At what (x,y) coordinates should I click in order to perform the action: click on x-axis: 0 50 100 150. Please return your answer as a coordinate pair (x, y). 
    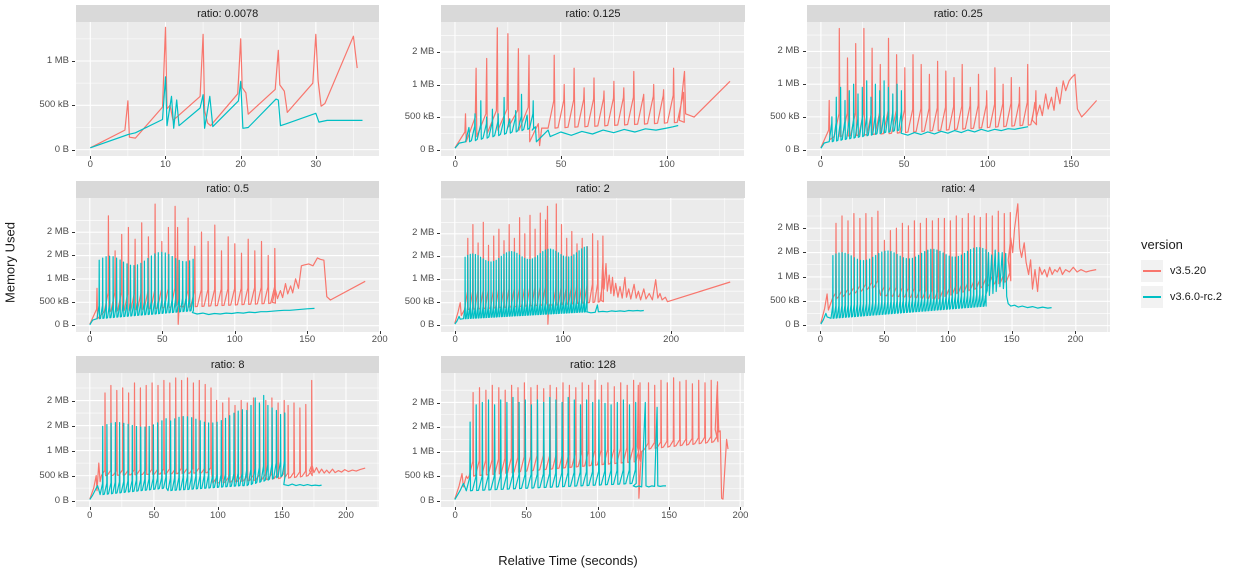
    Looking at the image, I should click on (958, 163).